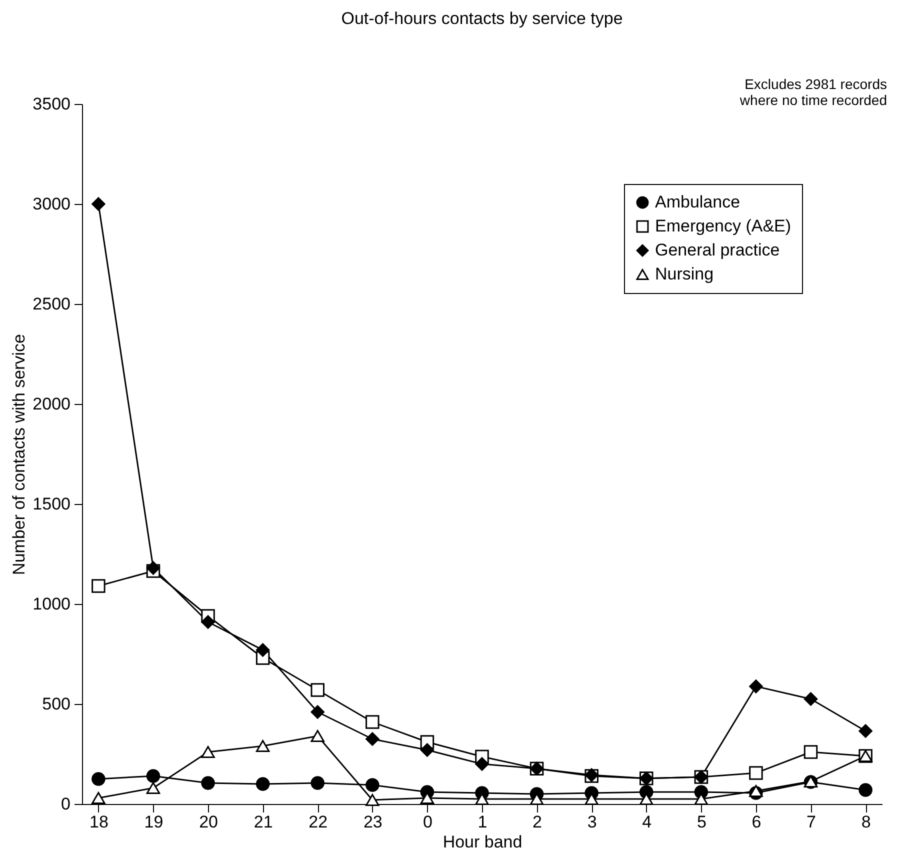 The height and width of the screenshot is (850, 913). Describe the element at coordinates (51, 504) in the screenshot. I see `y-tick-label: 1500` at that location.